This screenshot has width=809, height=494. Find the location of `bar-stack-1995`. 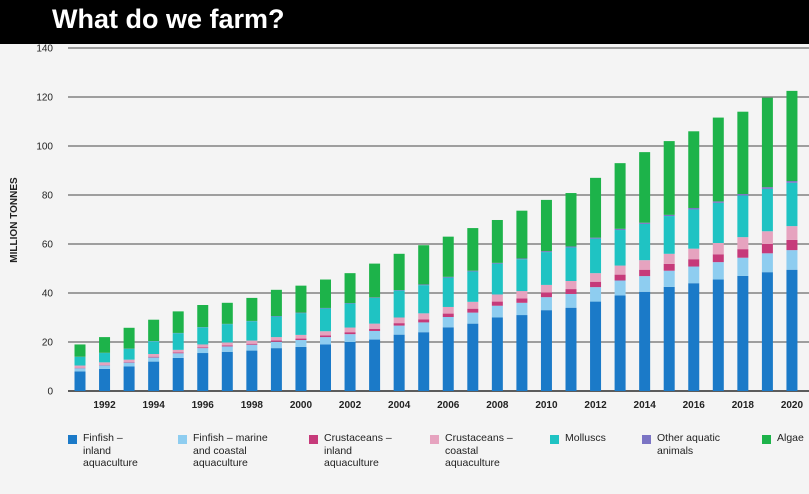

bar-stack-1995 is located at coordinates (178, 351).